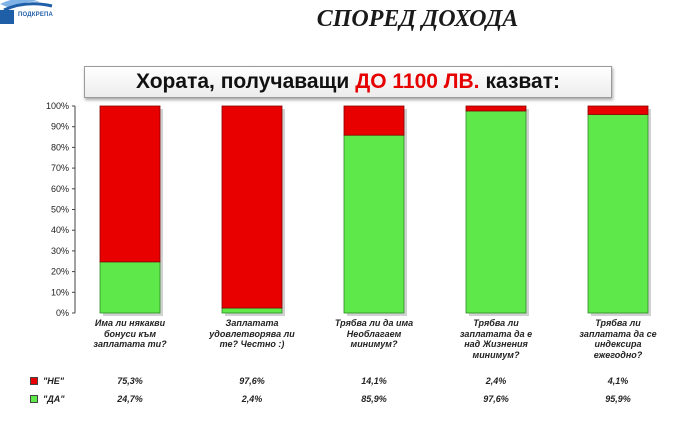 Image resolution: width=695 pixels, height=443 pixels. What do you see at coordinates (618, 399) in the screenshot?
I see `table-cell-value: 95,9%` at bounding box center [618, 399].